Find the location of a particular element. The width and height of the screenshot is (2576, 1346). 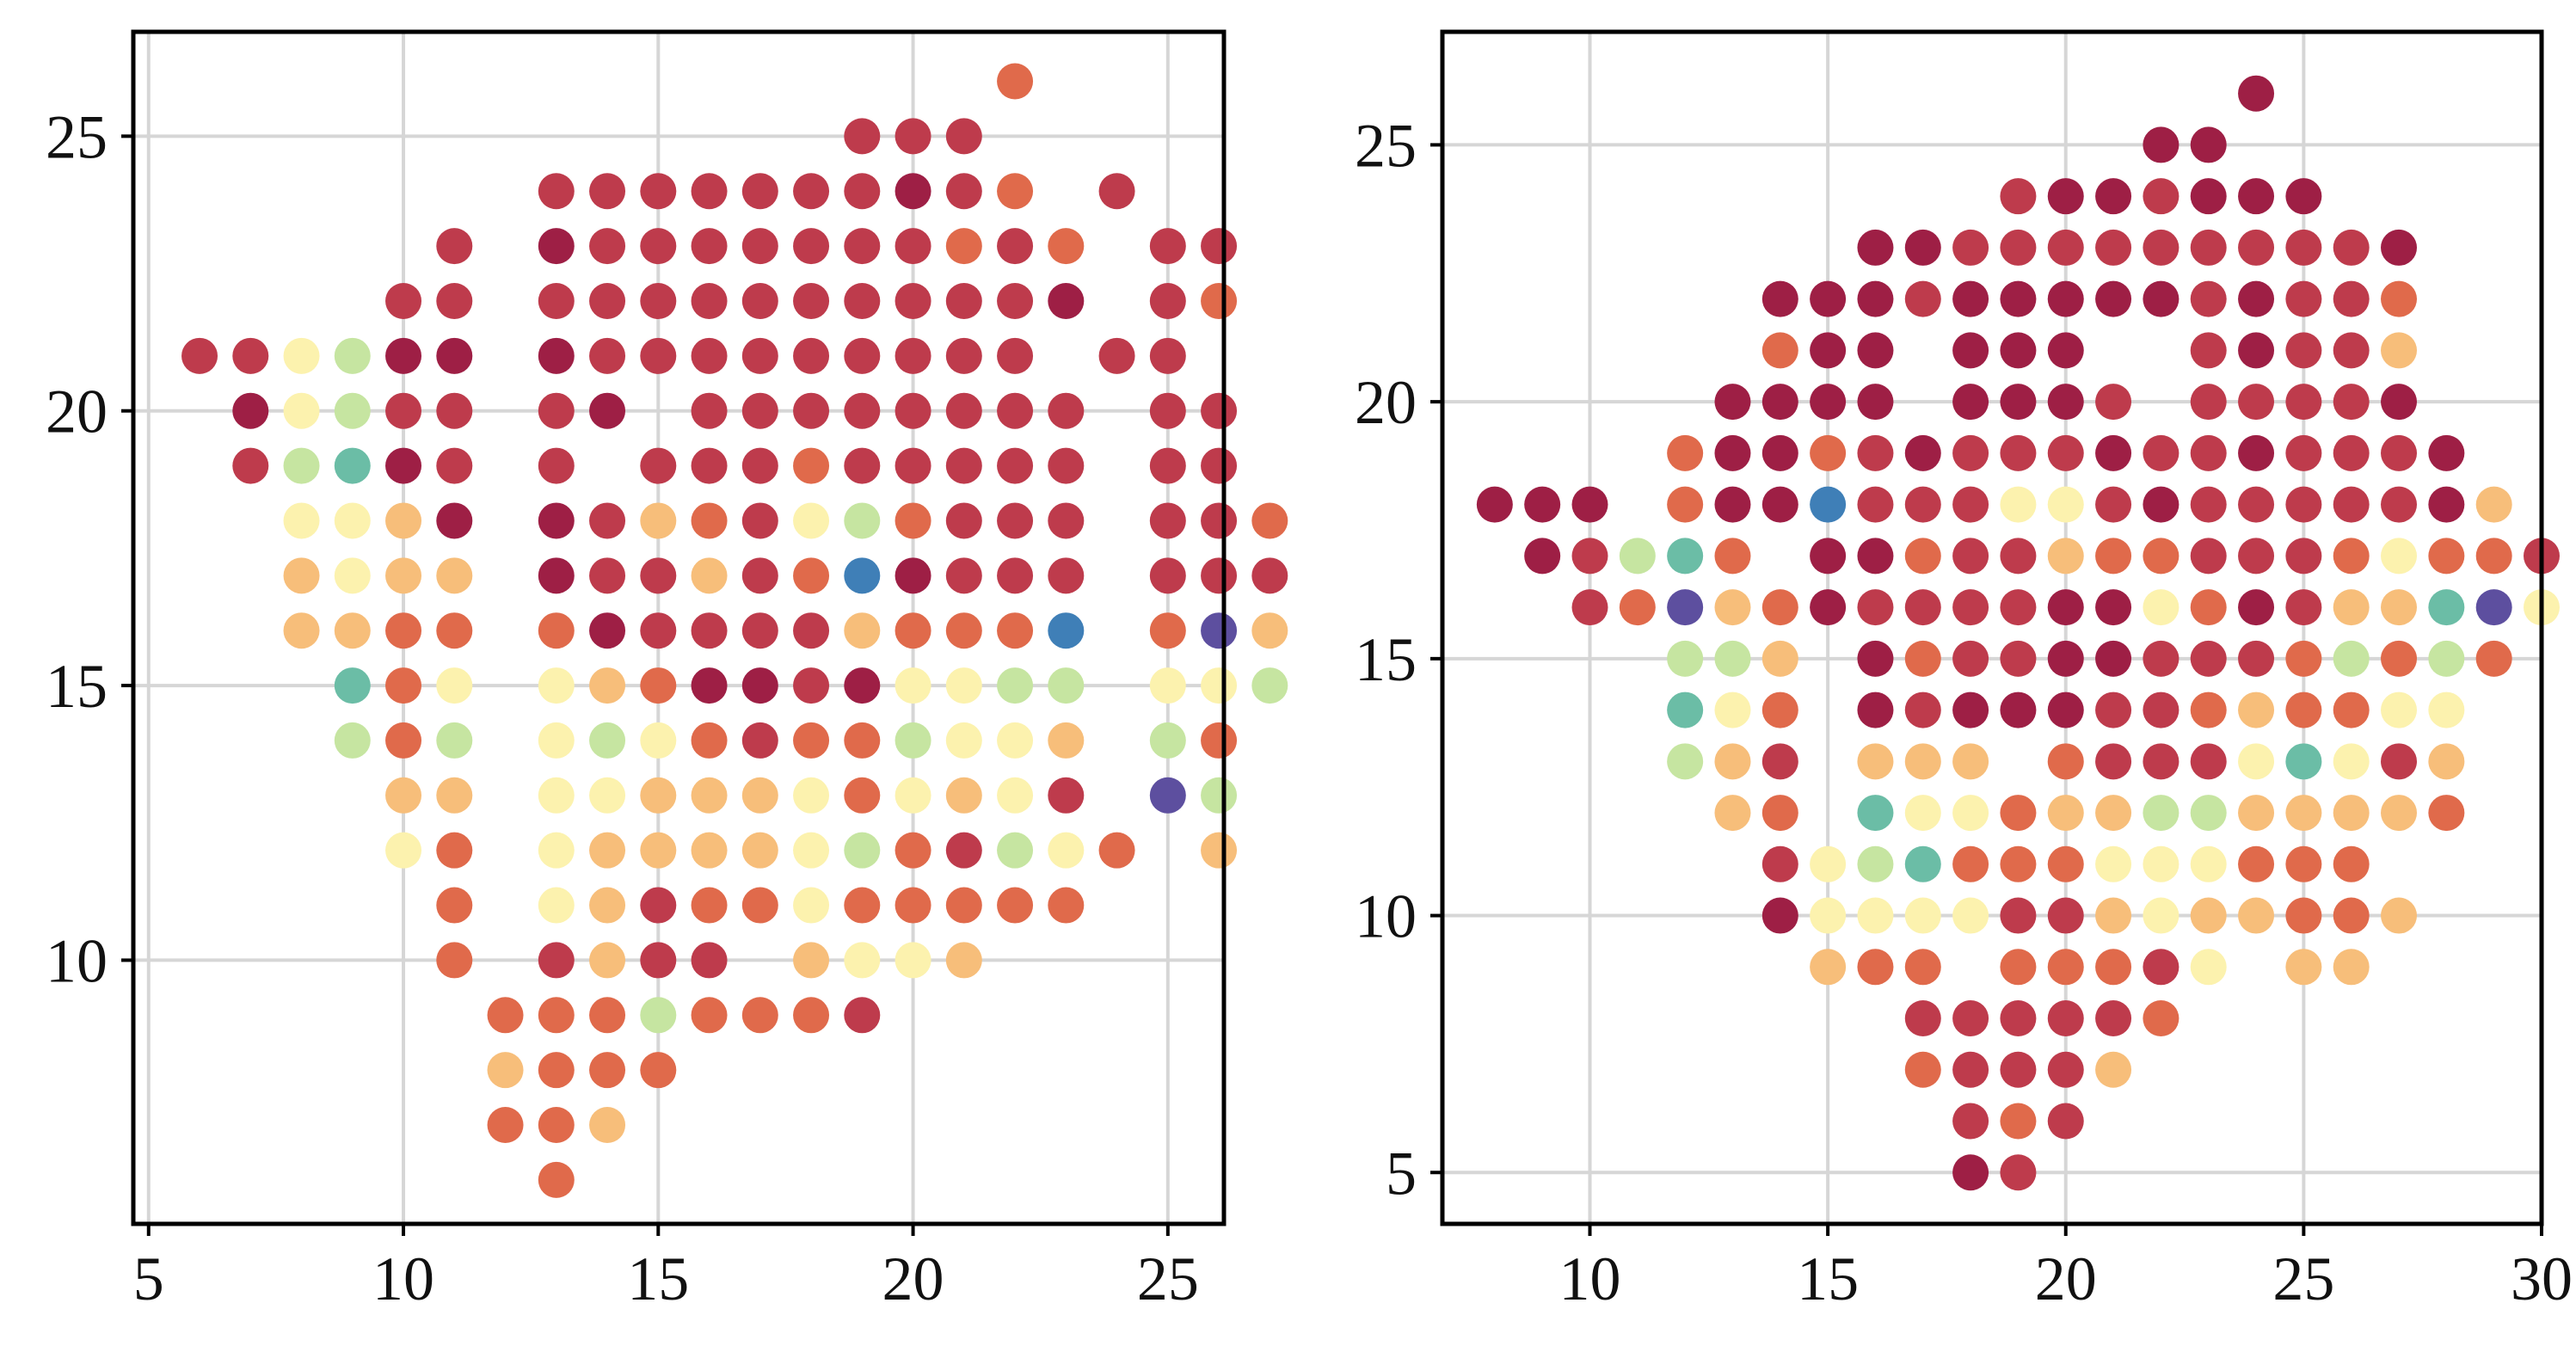

x-tick-label: 30 is located at coordinates (2542, 1279).